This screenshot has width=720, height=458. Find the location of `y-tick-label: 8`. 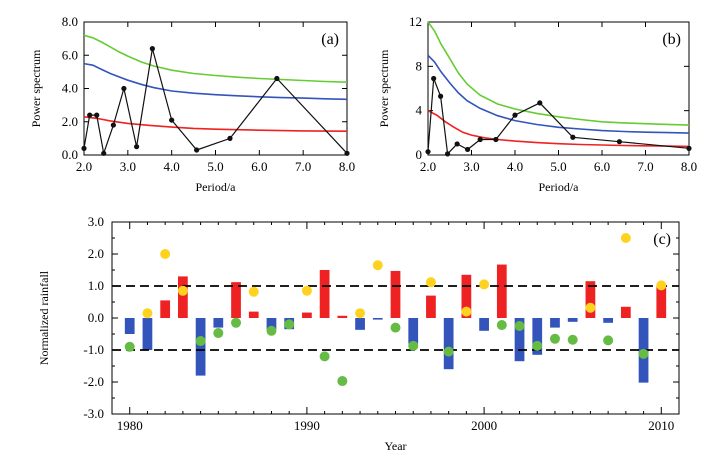

y-tick-label: 8 is located at coordinates (419, 65).